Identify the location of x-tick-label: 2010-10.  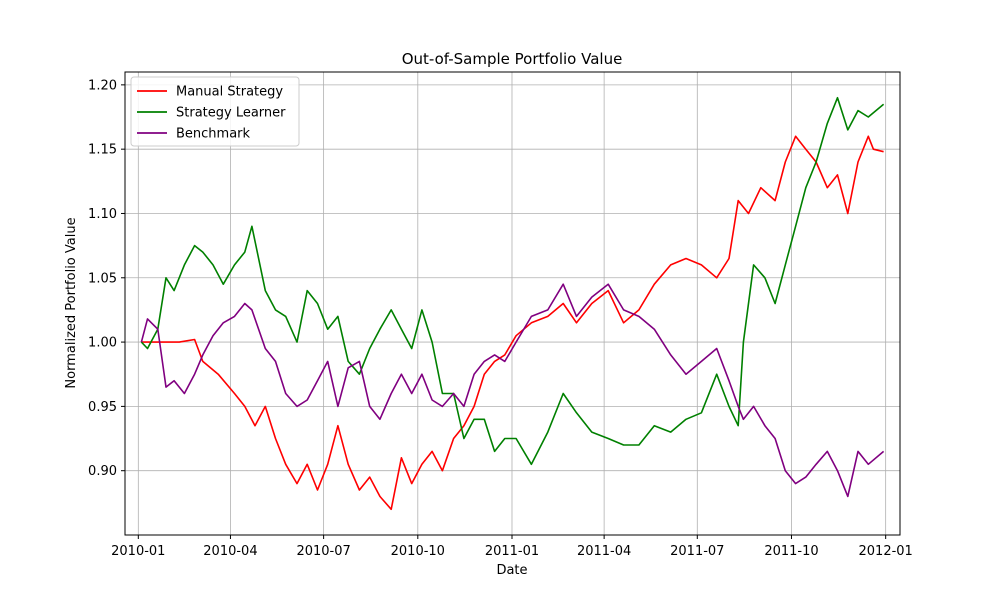
(418, 551).